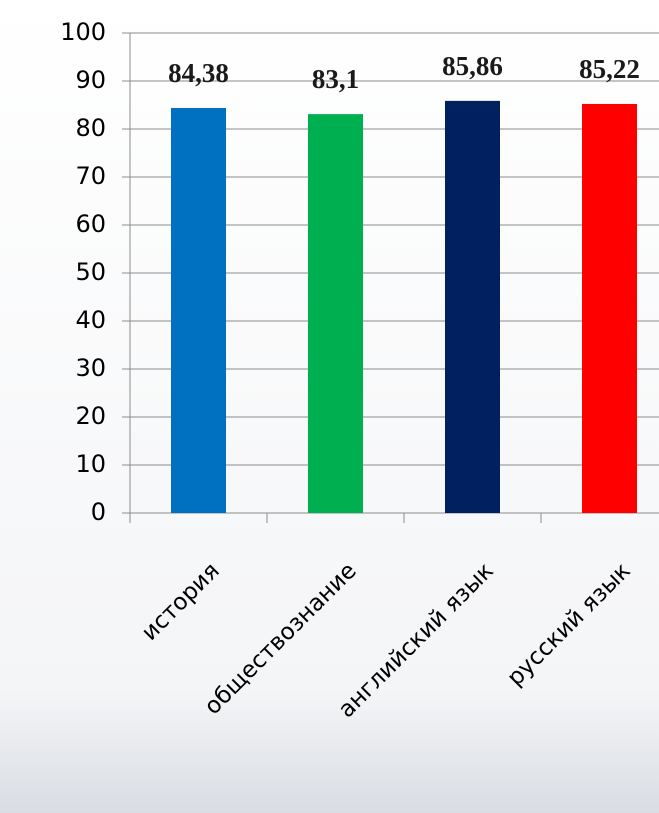  I want to click on value-label: 84,38, so click(198, 73).